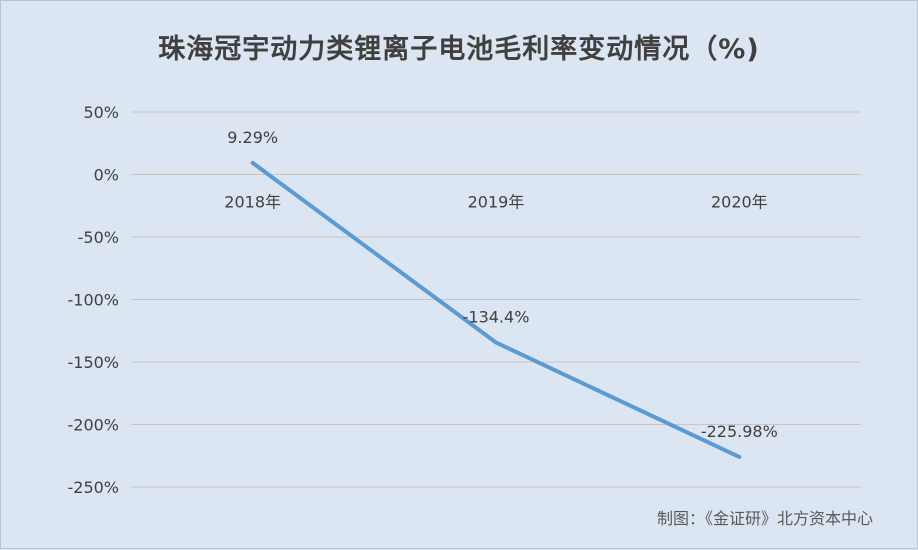 The width and height of the screenshot is (918, 550). What do you see at coordinates (93, 487) in the screenshot?
I see `y-tick-label: -250%` at bounding box center [93, 487].